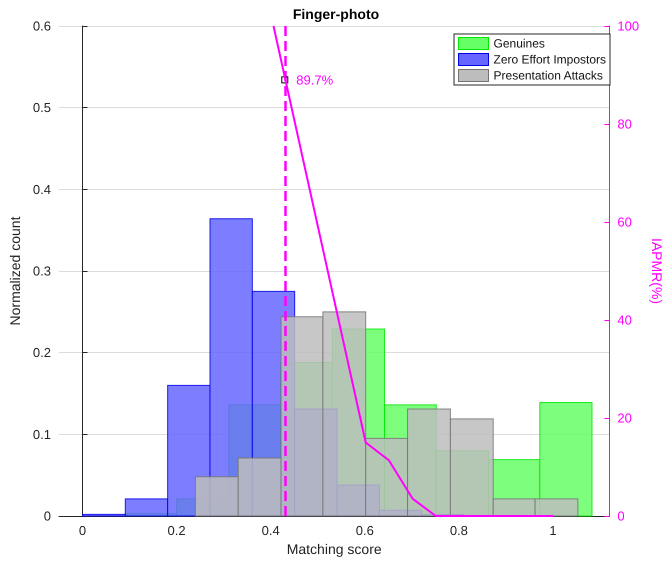 The image size is (672, 562). I want to click on x-tick-label: 0.4, so click(271, 530).